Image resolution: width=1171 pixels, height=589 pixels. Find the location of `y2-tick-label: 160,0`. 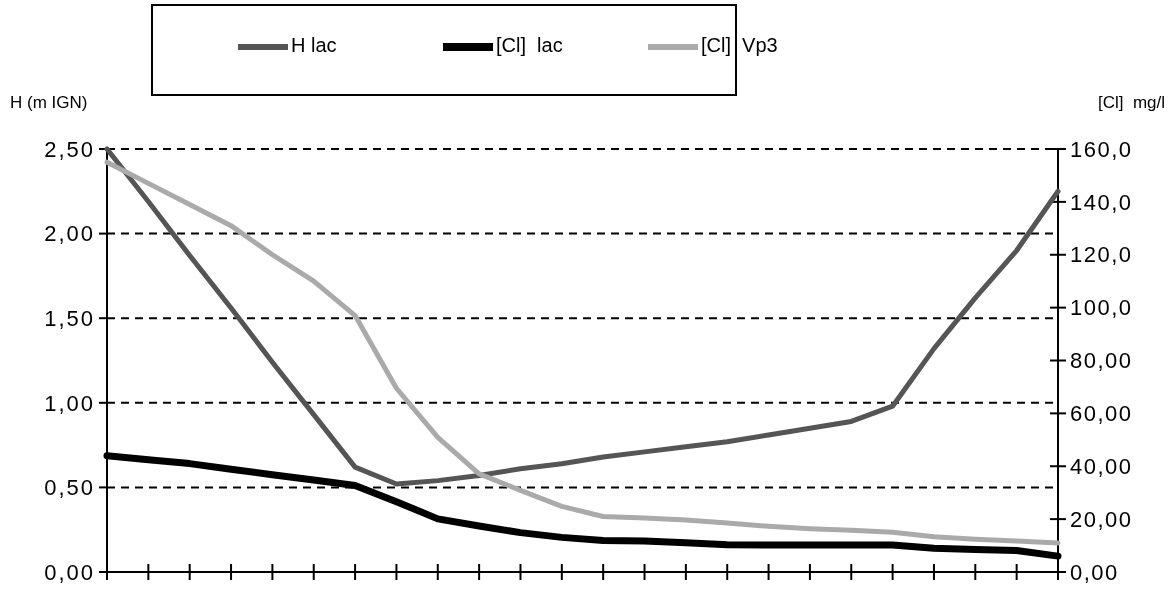

y2-tick-label: 160,0 is located at coordinates (1101, 149).